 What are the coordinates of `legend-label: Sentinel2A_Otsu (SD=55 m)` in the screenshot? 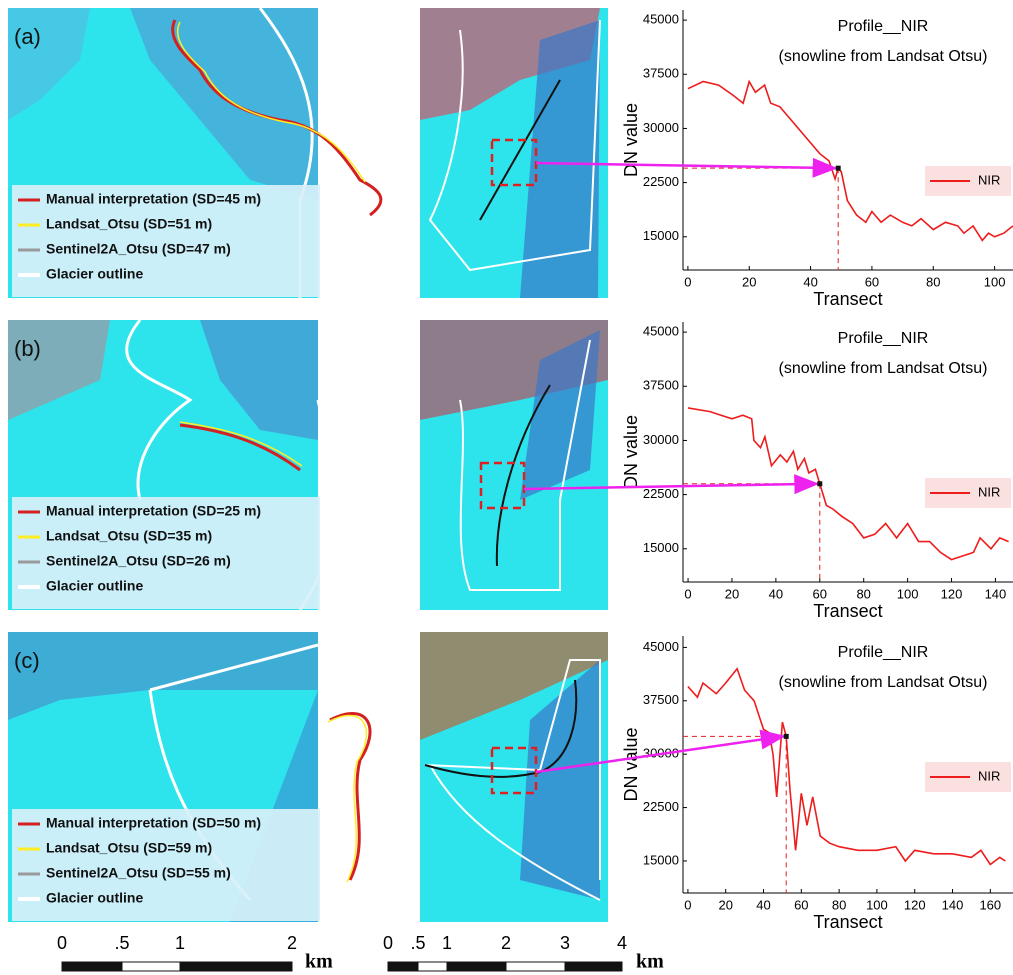 It's located at (138, 873).